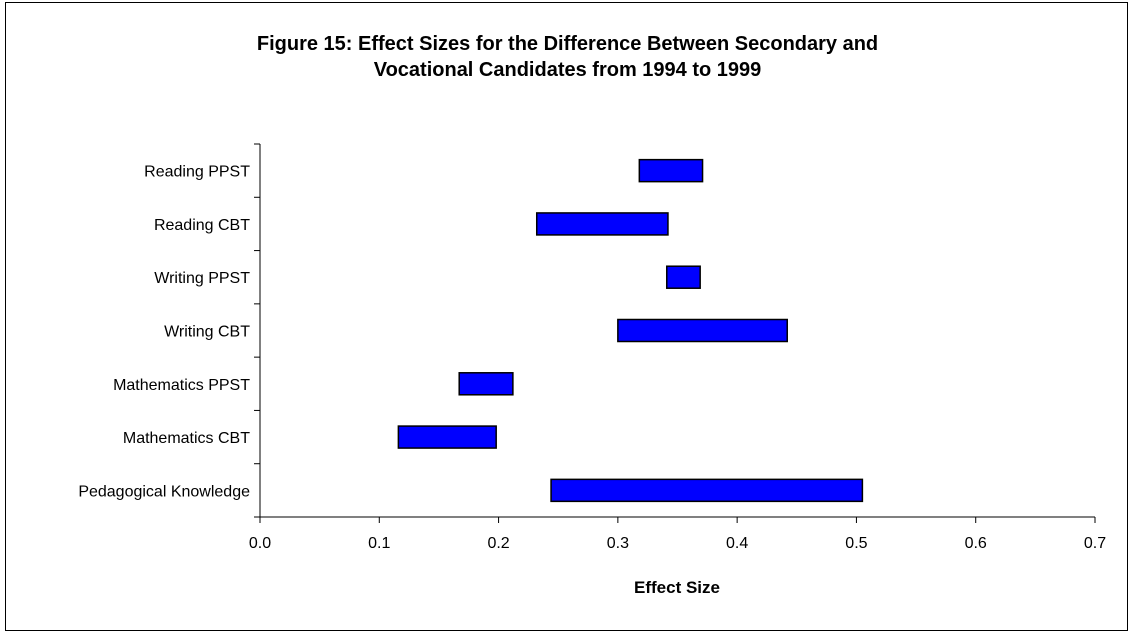 Image resolution: width=1129 pixels, height=634 pixels. I want to click on y-category-label: Writing PPST, so click(202, 278).